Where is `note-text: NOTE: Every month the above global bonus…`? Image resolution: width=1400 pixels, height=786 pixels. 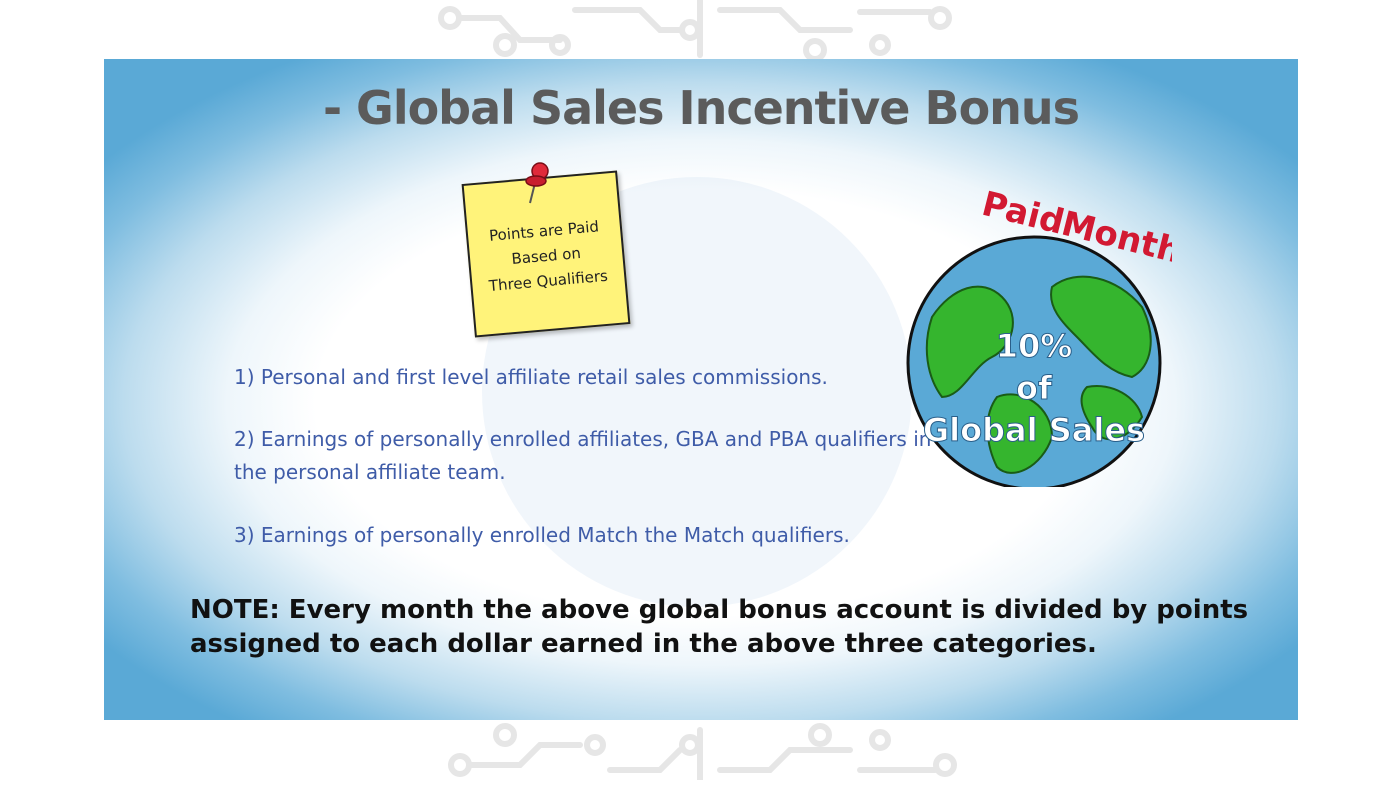
note-text: NOTE: Every month the above global bonus… is located at coordinates (719, 627).